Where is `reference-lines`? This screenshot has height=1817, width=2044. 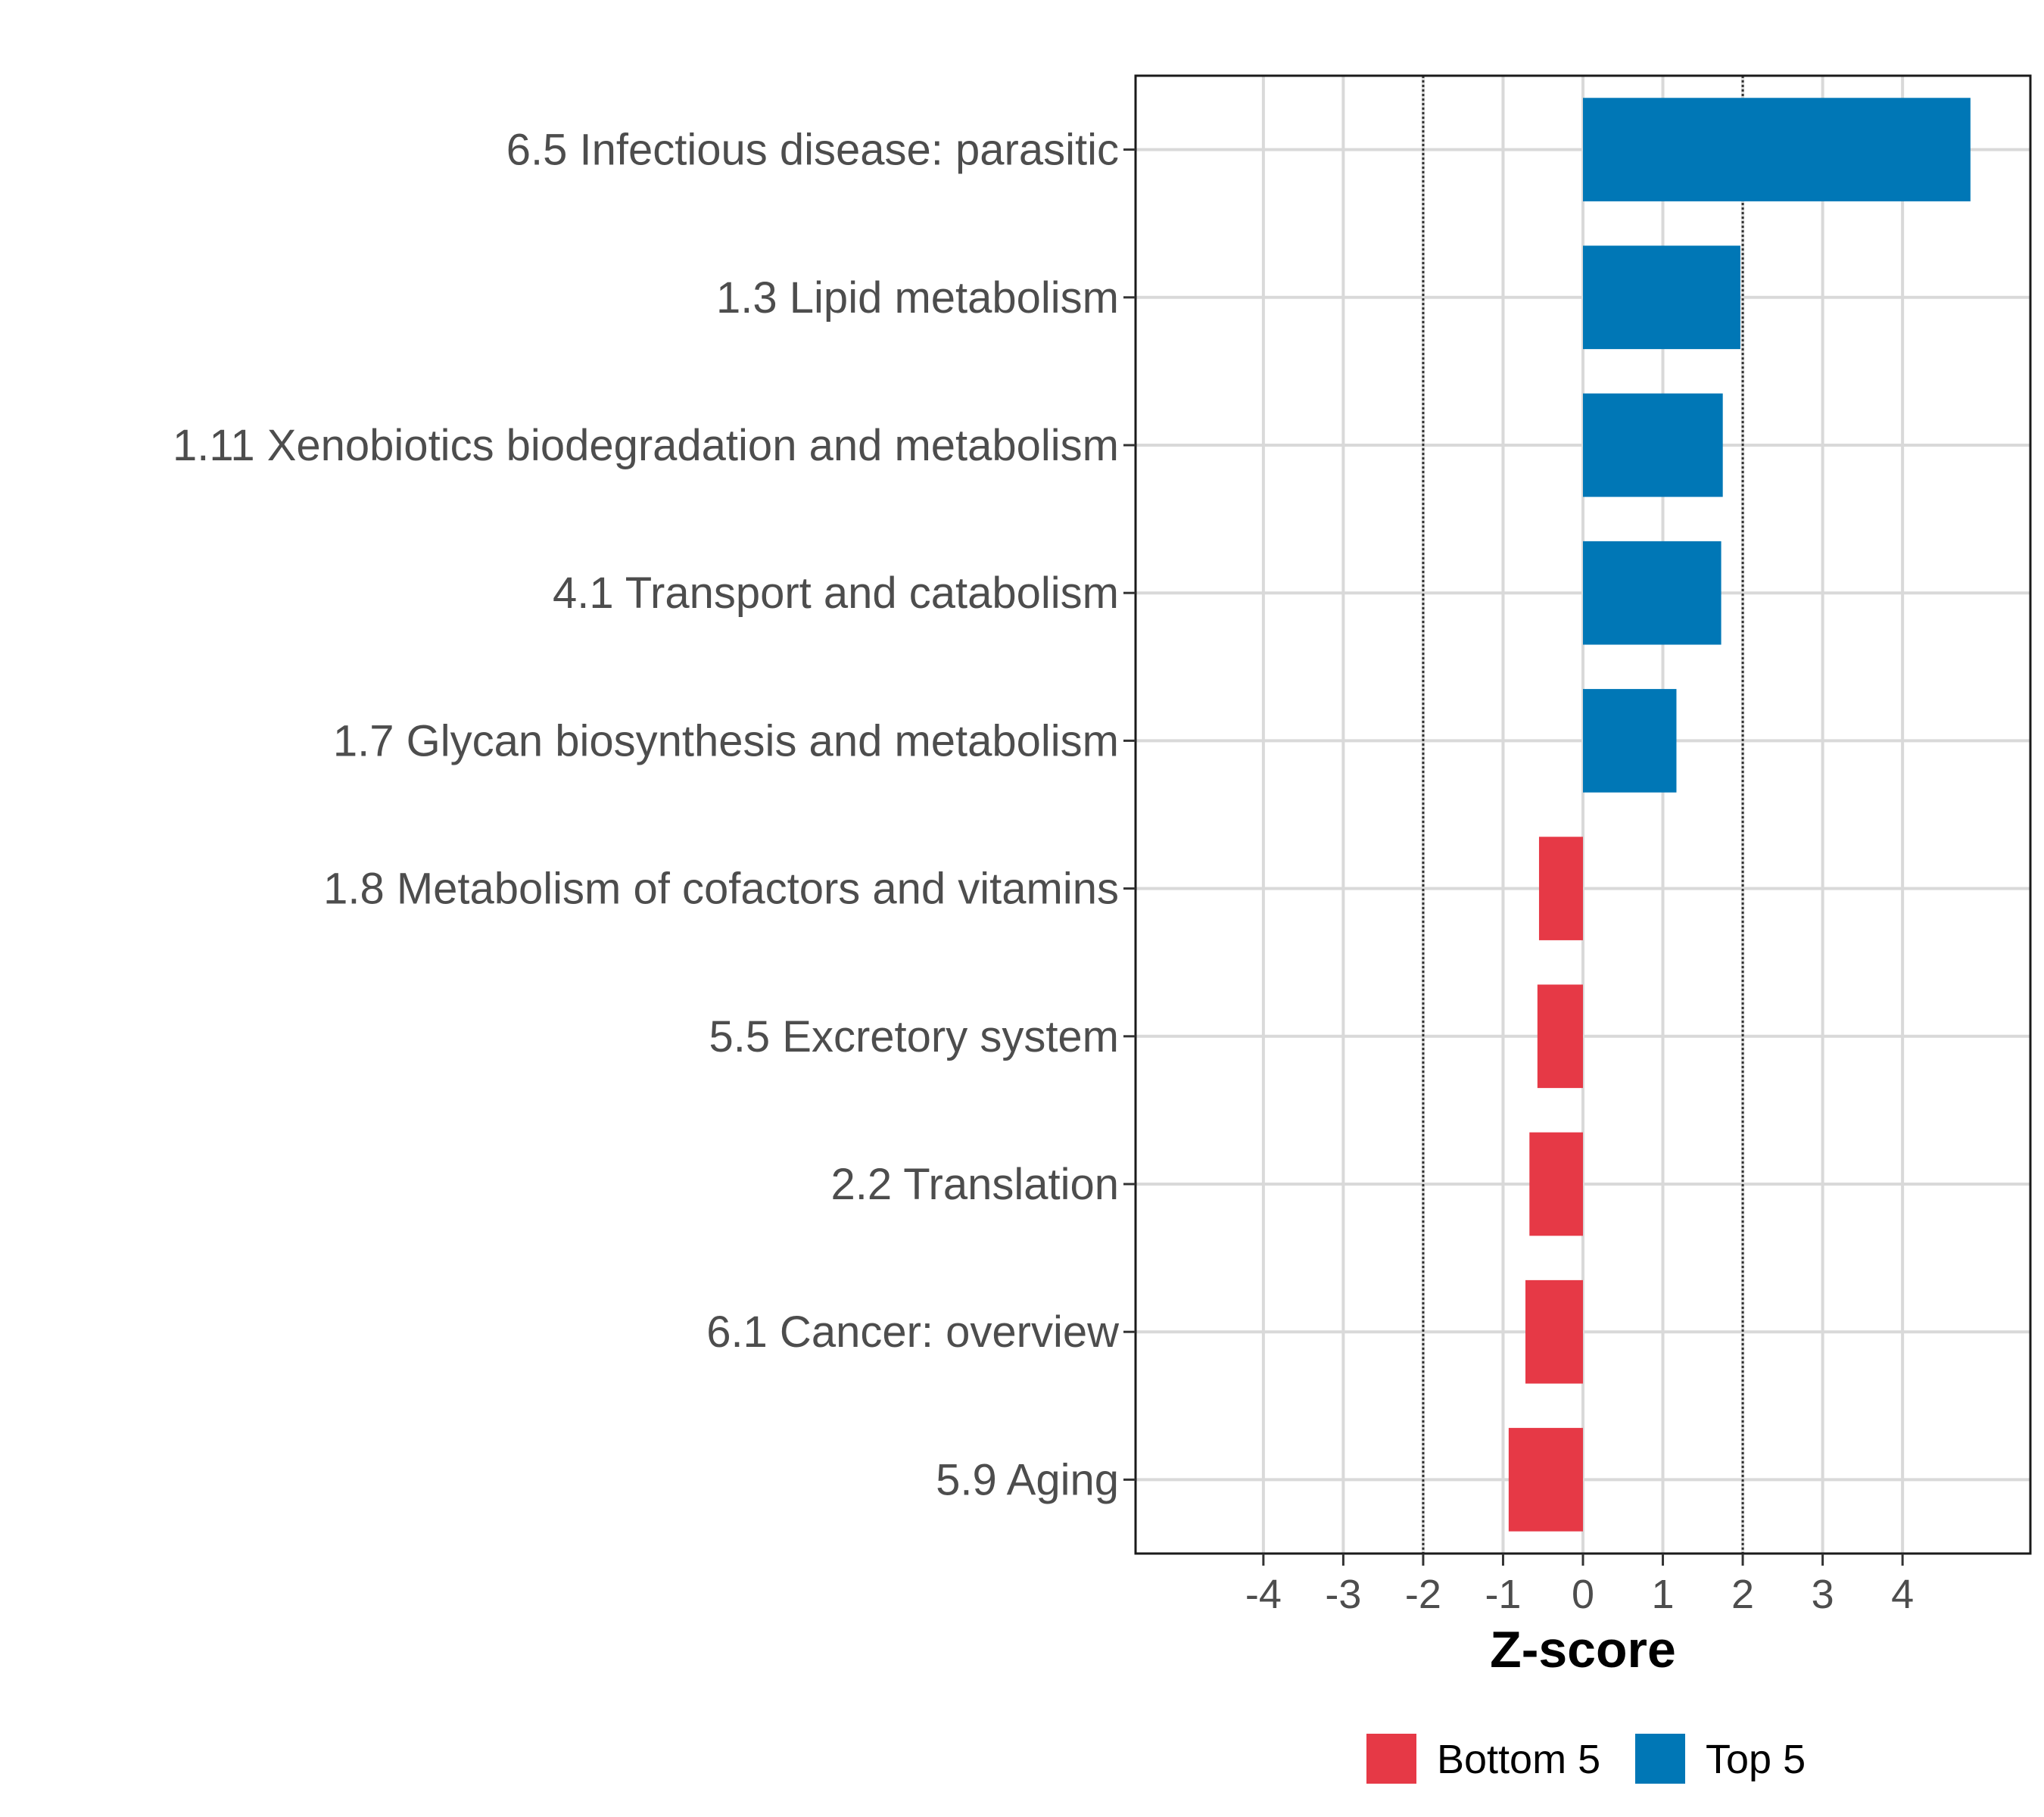
reference-lines is located at coordinates (1583, 815).